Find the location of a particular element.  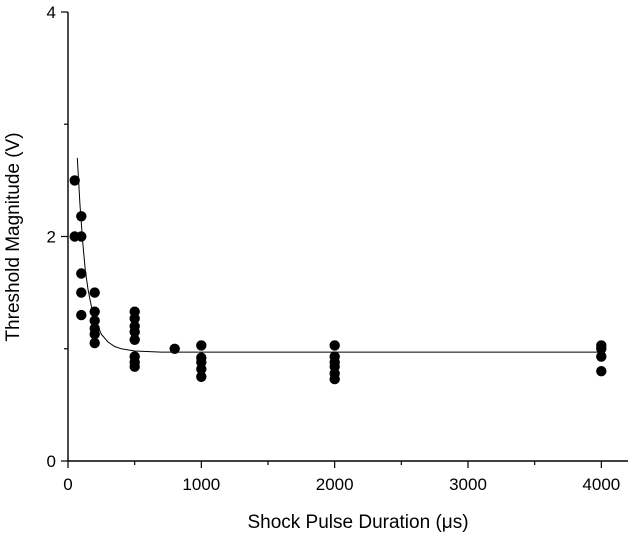

x-tick-label: 2000 is located at coordinates (335, 484).